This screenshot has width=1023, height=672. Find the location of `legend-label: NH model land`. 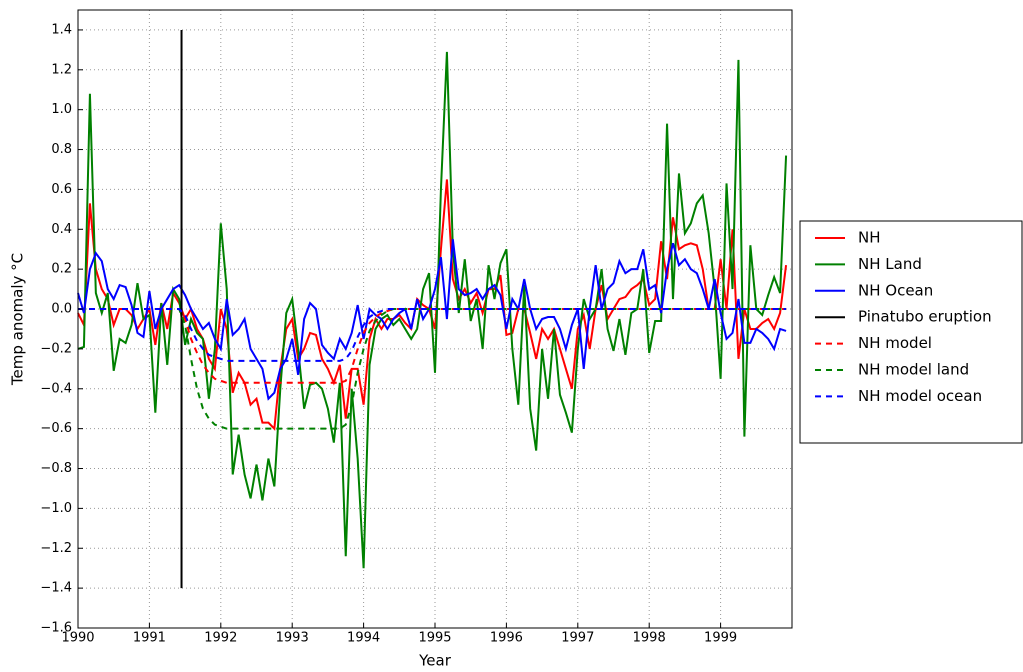

legend-label: NH model land is located at coordinates (913, 370).